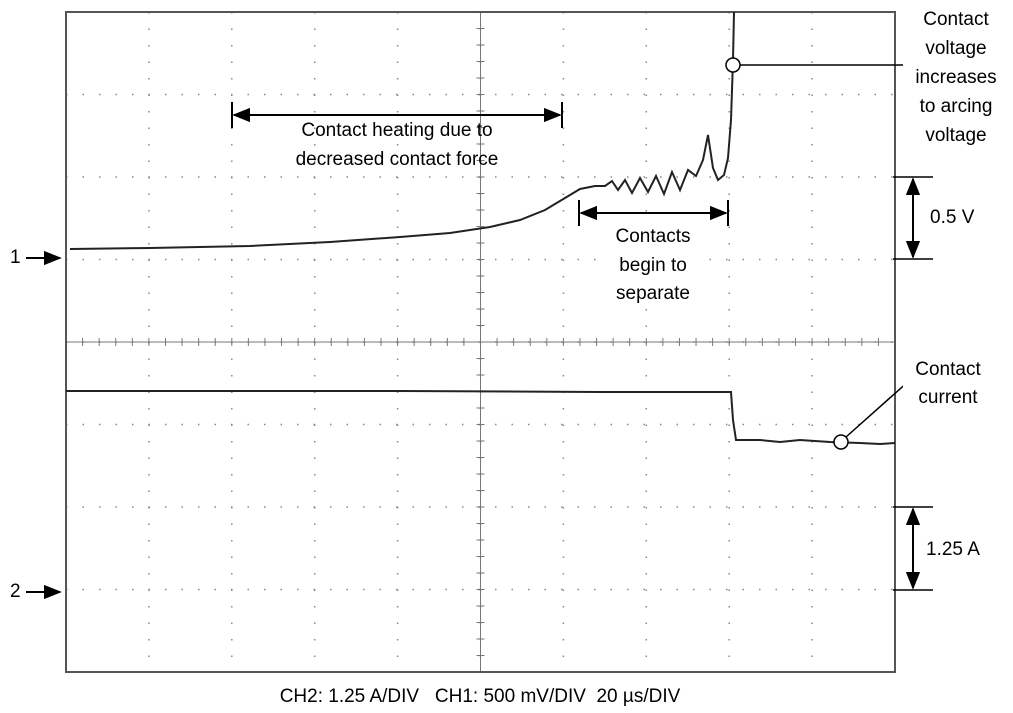  Describe the element at coordinates (15, 257) in the screenshot. I see `channel-marker: 1` at that location.